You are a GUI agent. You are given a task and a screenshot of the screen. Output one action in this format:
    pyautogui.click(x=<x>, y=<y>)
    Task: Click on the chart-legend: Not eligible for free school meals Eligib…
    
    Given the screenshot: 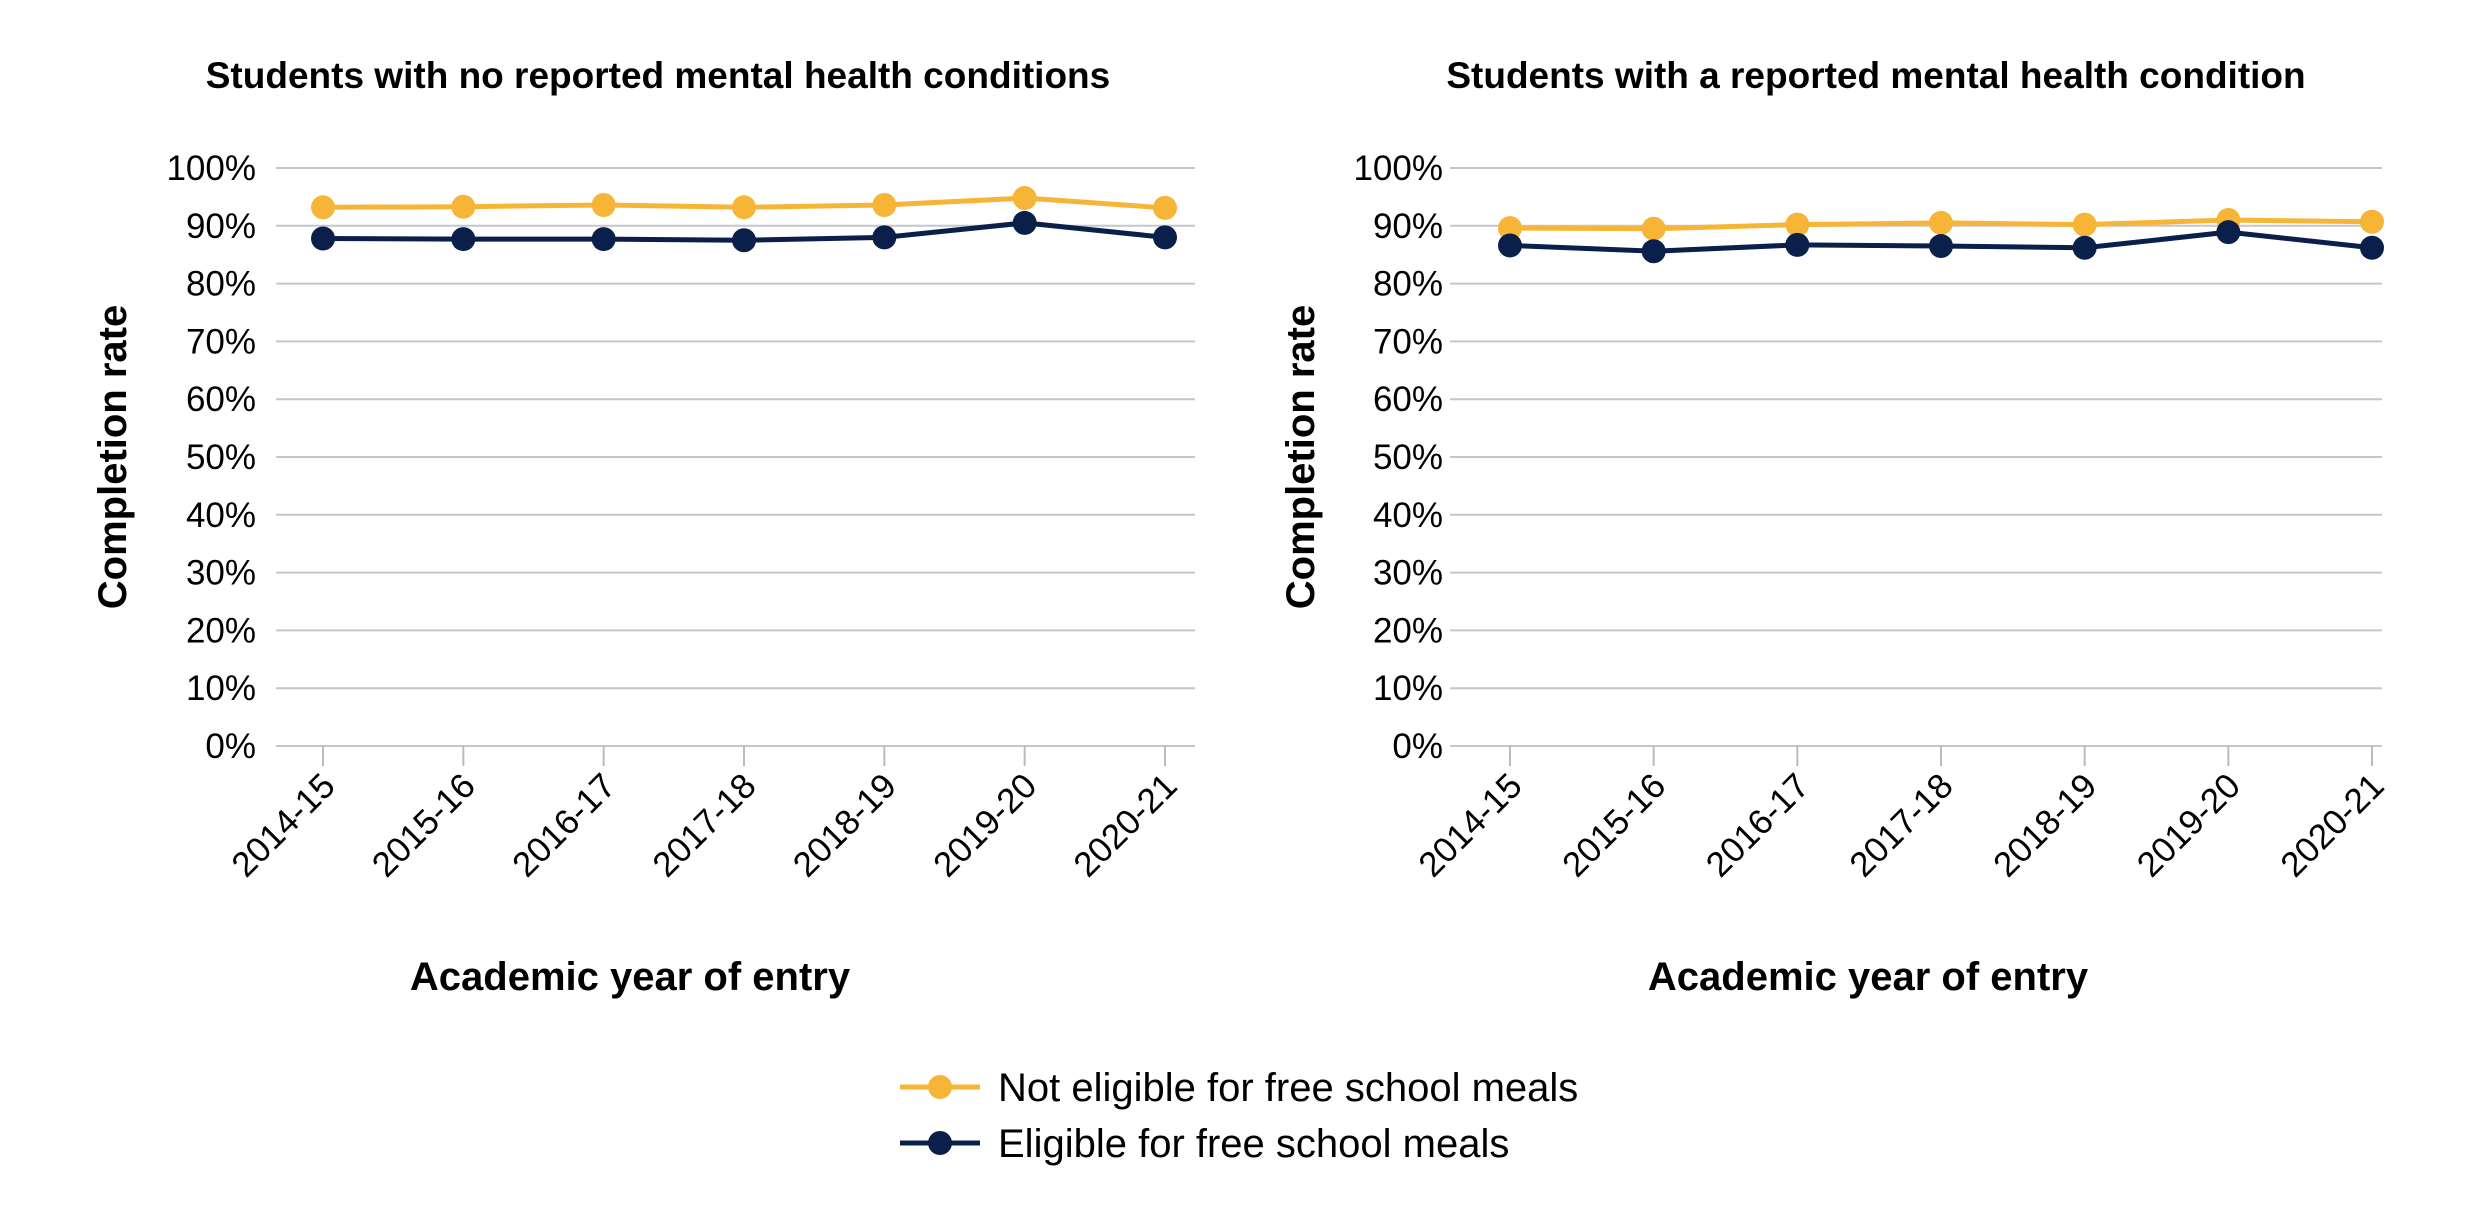 What is the action you would take?
    pyautogui.click(x=1239, y=1116)
    